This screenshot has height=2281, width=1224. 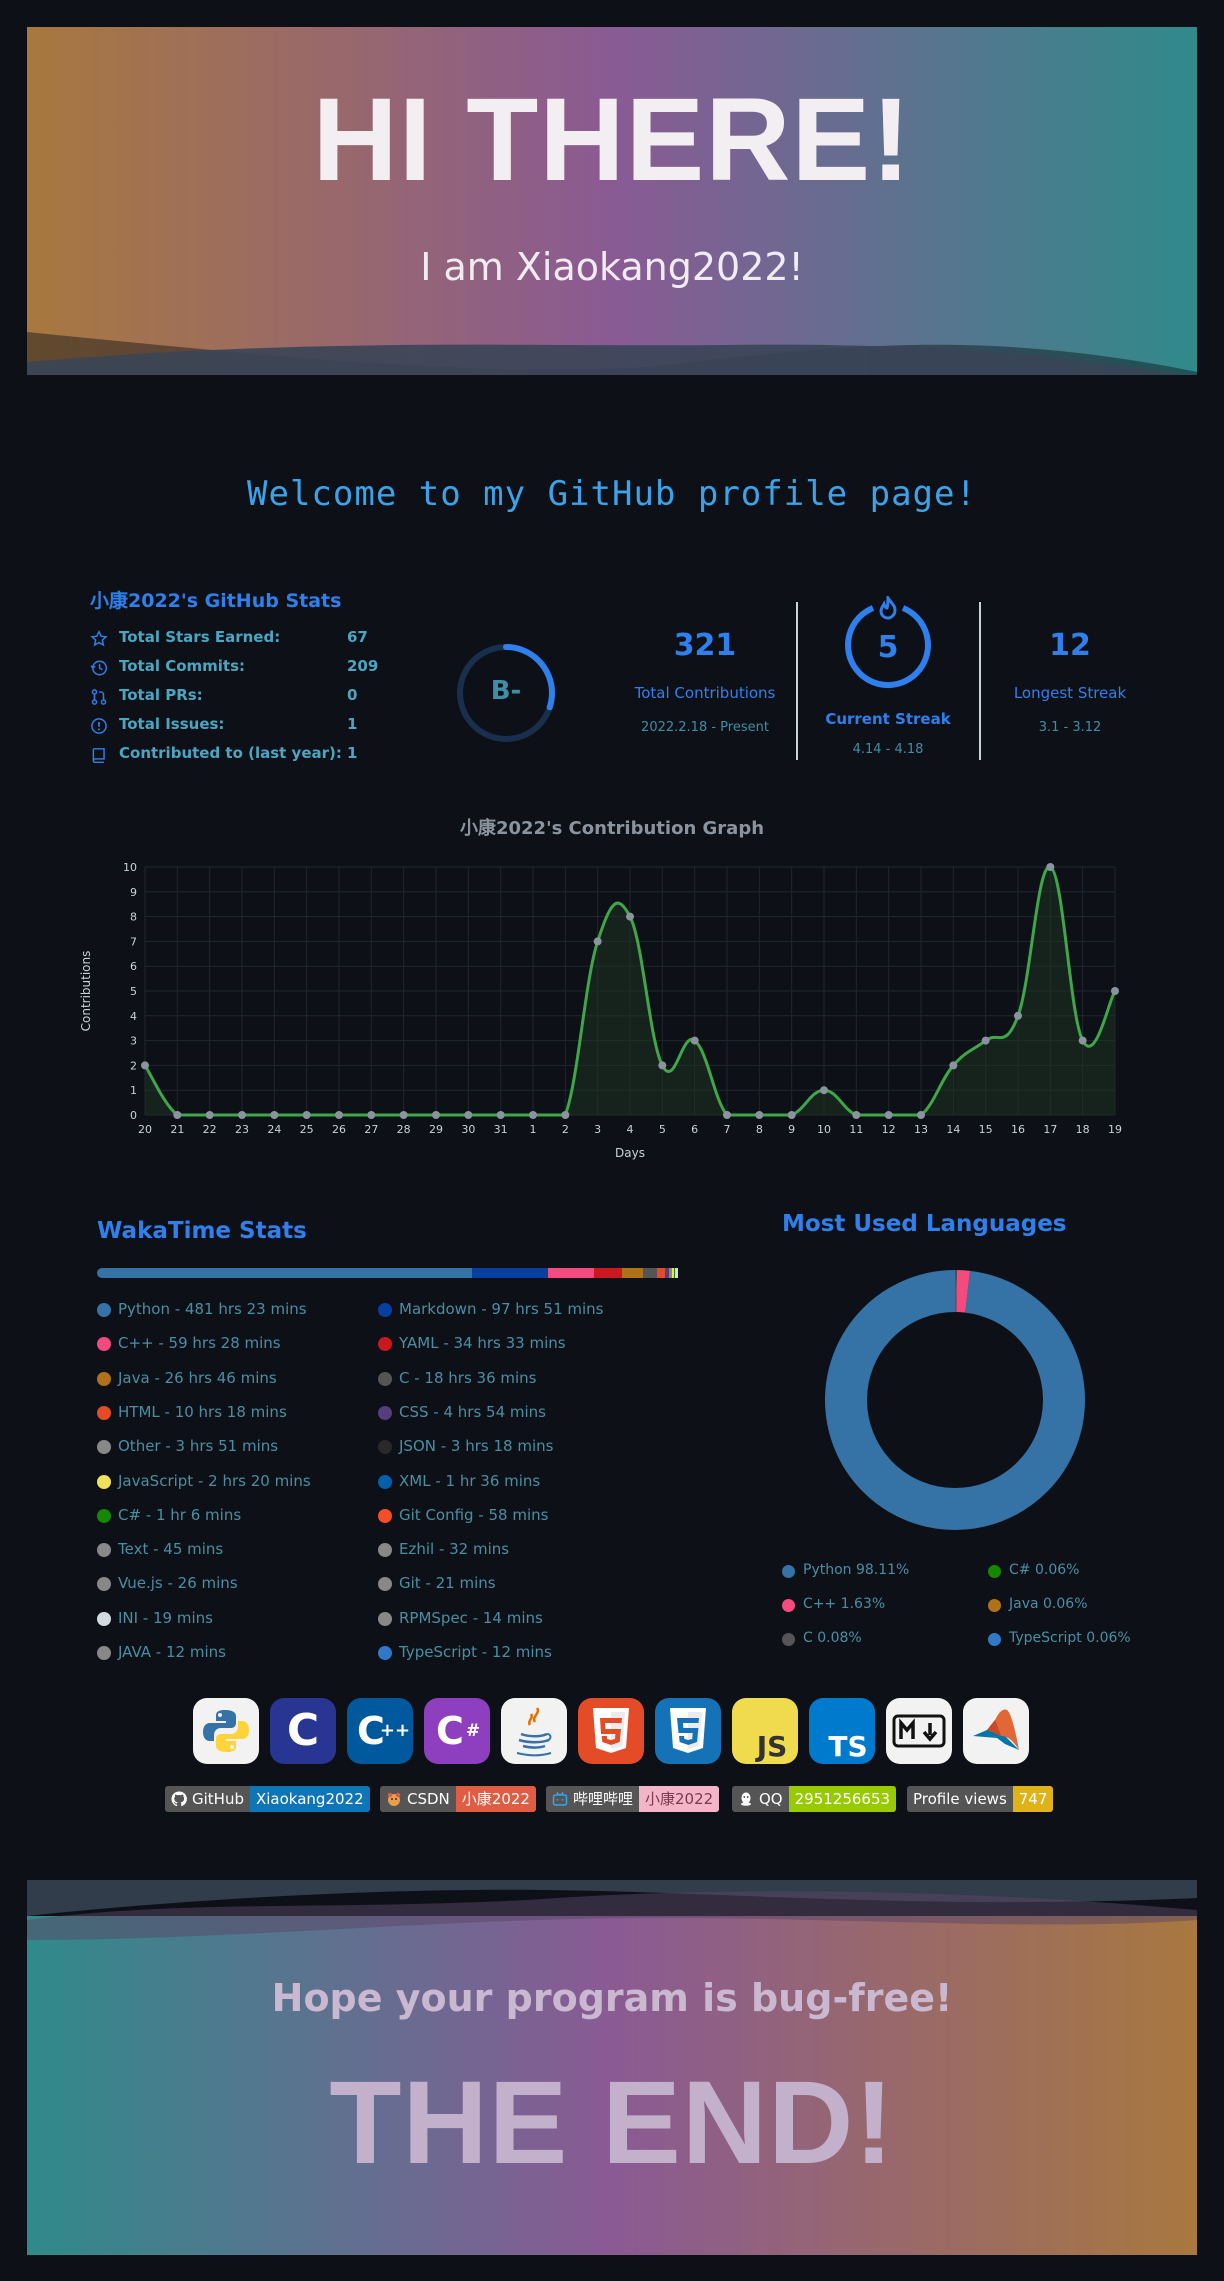 I want to click on svg-text: TS, so click(x=847, y=1746).